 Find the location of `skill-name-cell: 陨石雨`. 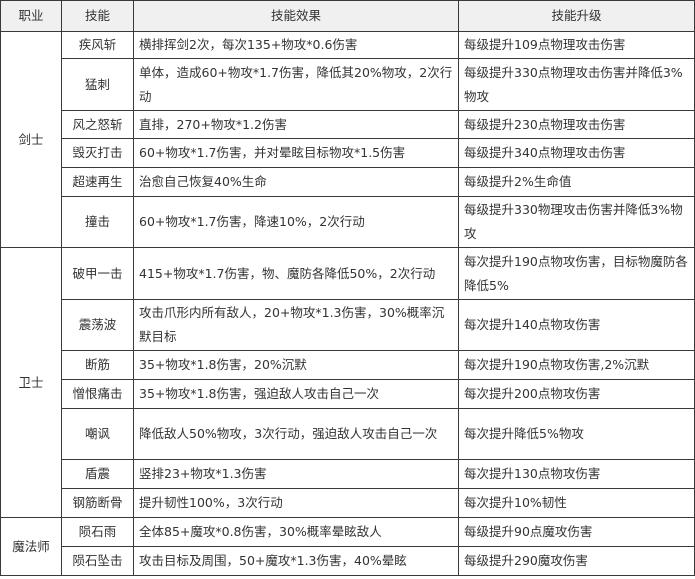

skill-name-cell: 陨石雨 is located at coordinates (97, 532).